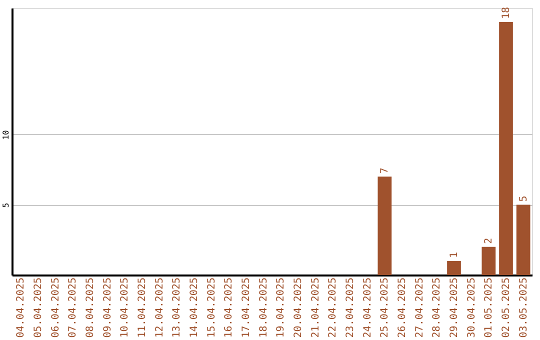  Describe the element at coordinates (454, 255) in the screenshot. I see `data-label: 1` at that location.